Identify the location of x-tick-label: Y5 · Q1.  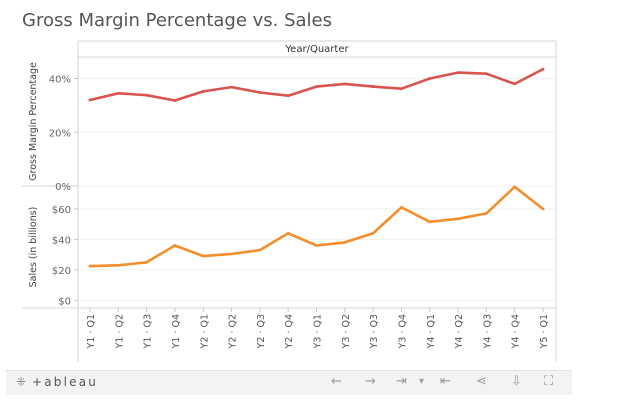
(544, 331).